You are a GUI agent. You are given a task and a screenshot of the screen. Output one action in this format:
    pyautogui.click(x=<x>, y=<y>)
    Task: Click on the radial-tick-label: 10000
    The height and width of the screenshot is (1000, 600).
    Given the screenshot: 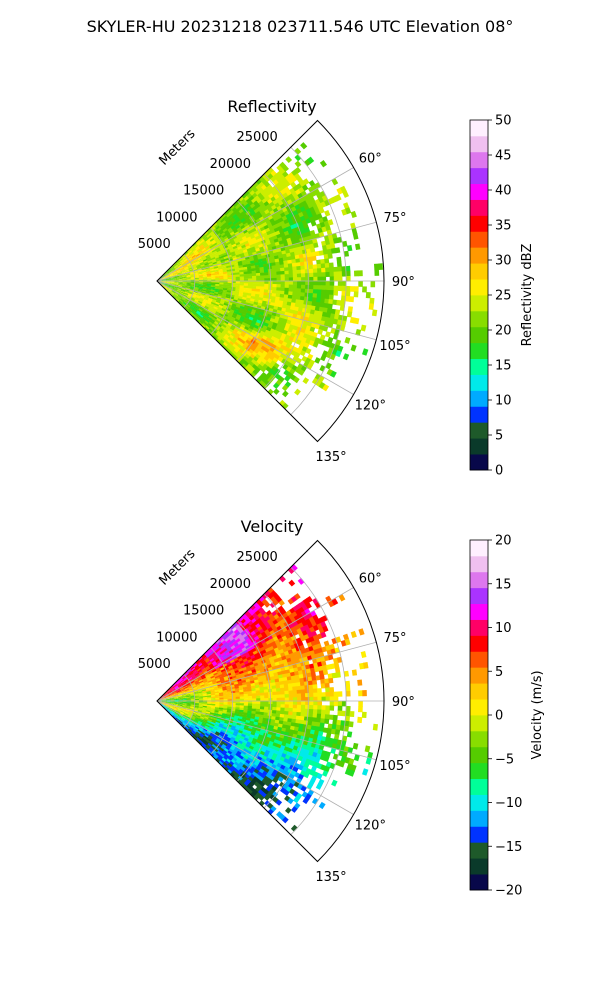 What is the action you would take?
    pyautogui.click(x=176, y=218)
    